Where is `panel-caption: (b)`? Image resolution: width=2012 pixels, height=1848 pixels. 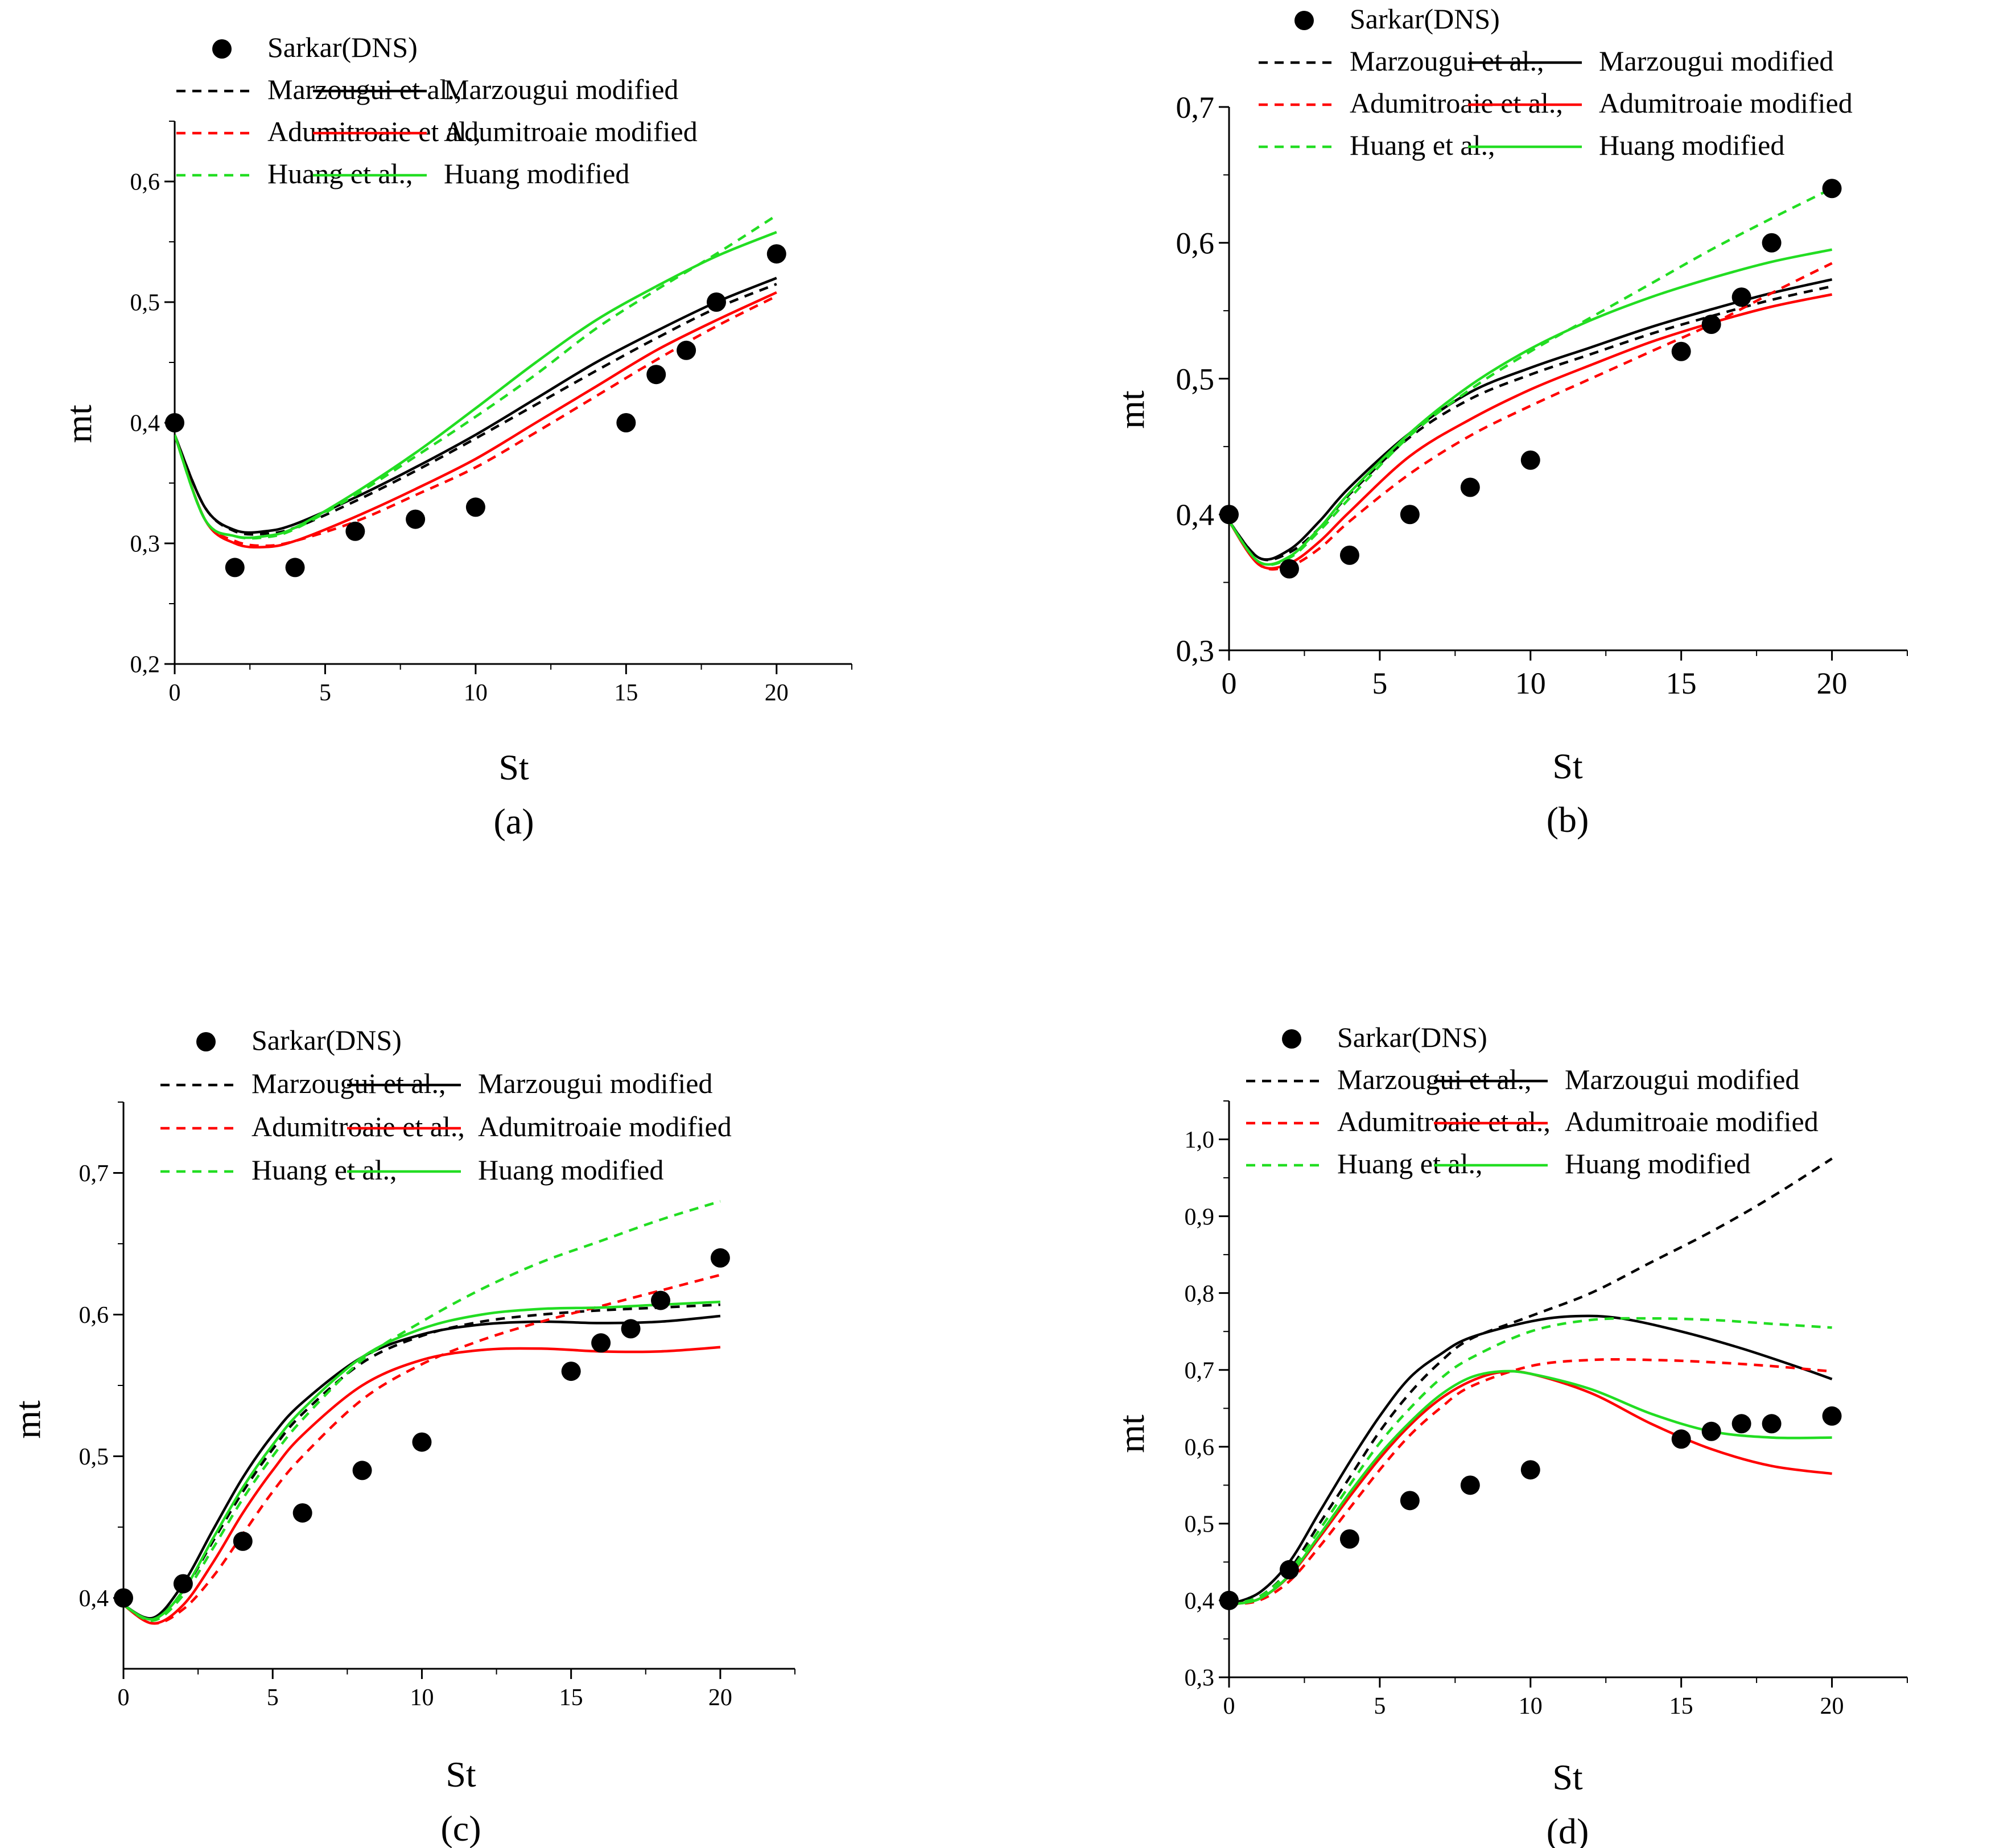 panel-caption: (b) is located at coordinates (1568, 819).